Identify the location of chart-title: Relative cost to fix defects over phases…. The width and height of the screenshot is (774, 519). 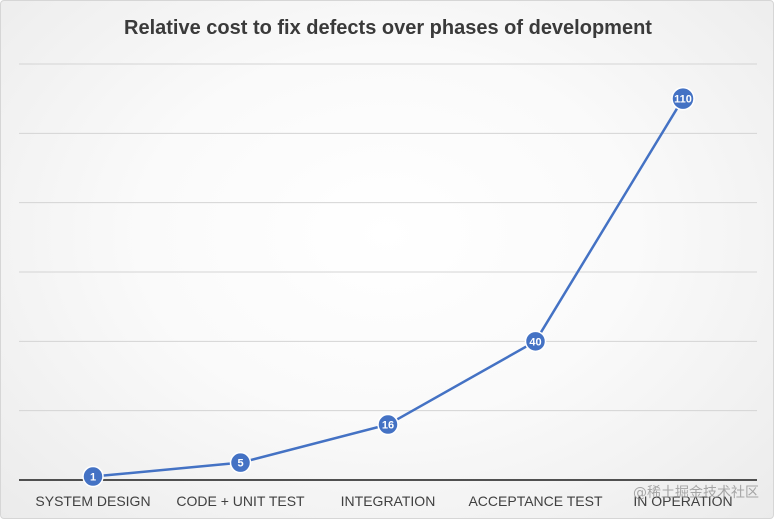
(388, 28).